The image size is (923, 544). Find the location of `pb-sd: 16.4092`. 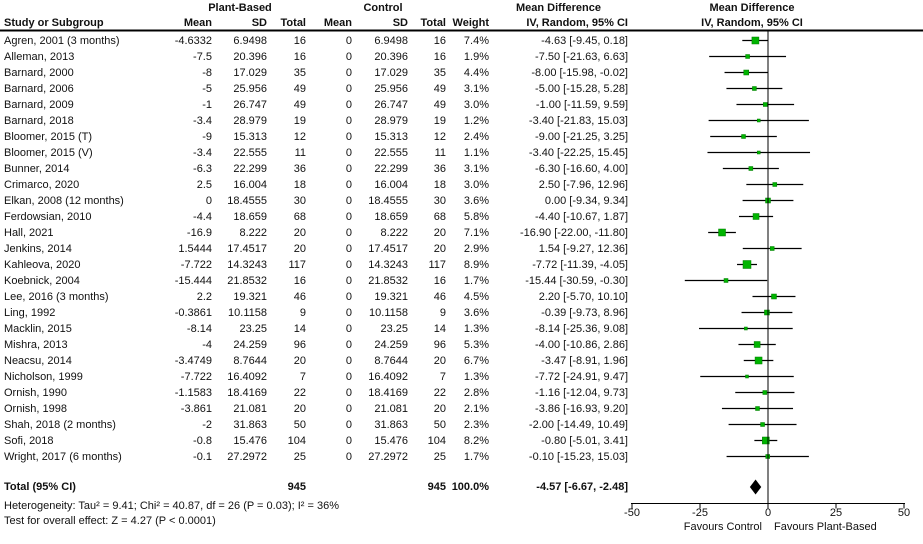

pb-sd: 16.4092 is located at coordinates (247, 376).